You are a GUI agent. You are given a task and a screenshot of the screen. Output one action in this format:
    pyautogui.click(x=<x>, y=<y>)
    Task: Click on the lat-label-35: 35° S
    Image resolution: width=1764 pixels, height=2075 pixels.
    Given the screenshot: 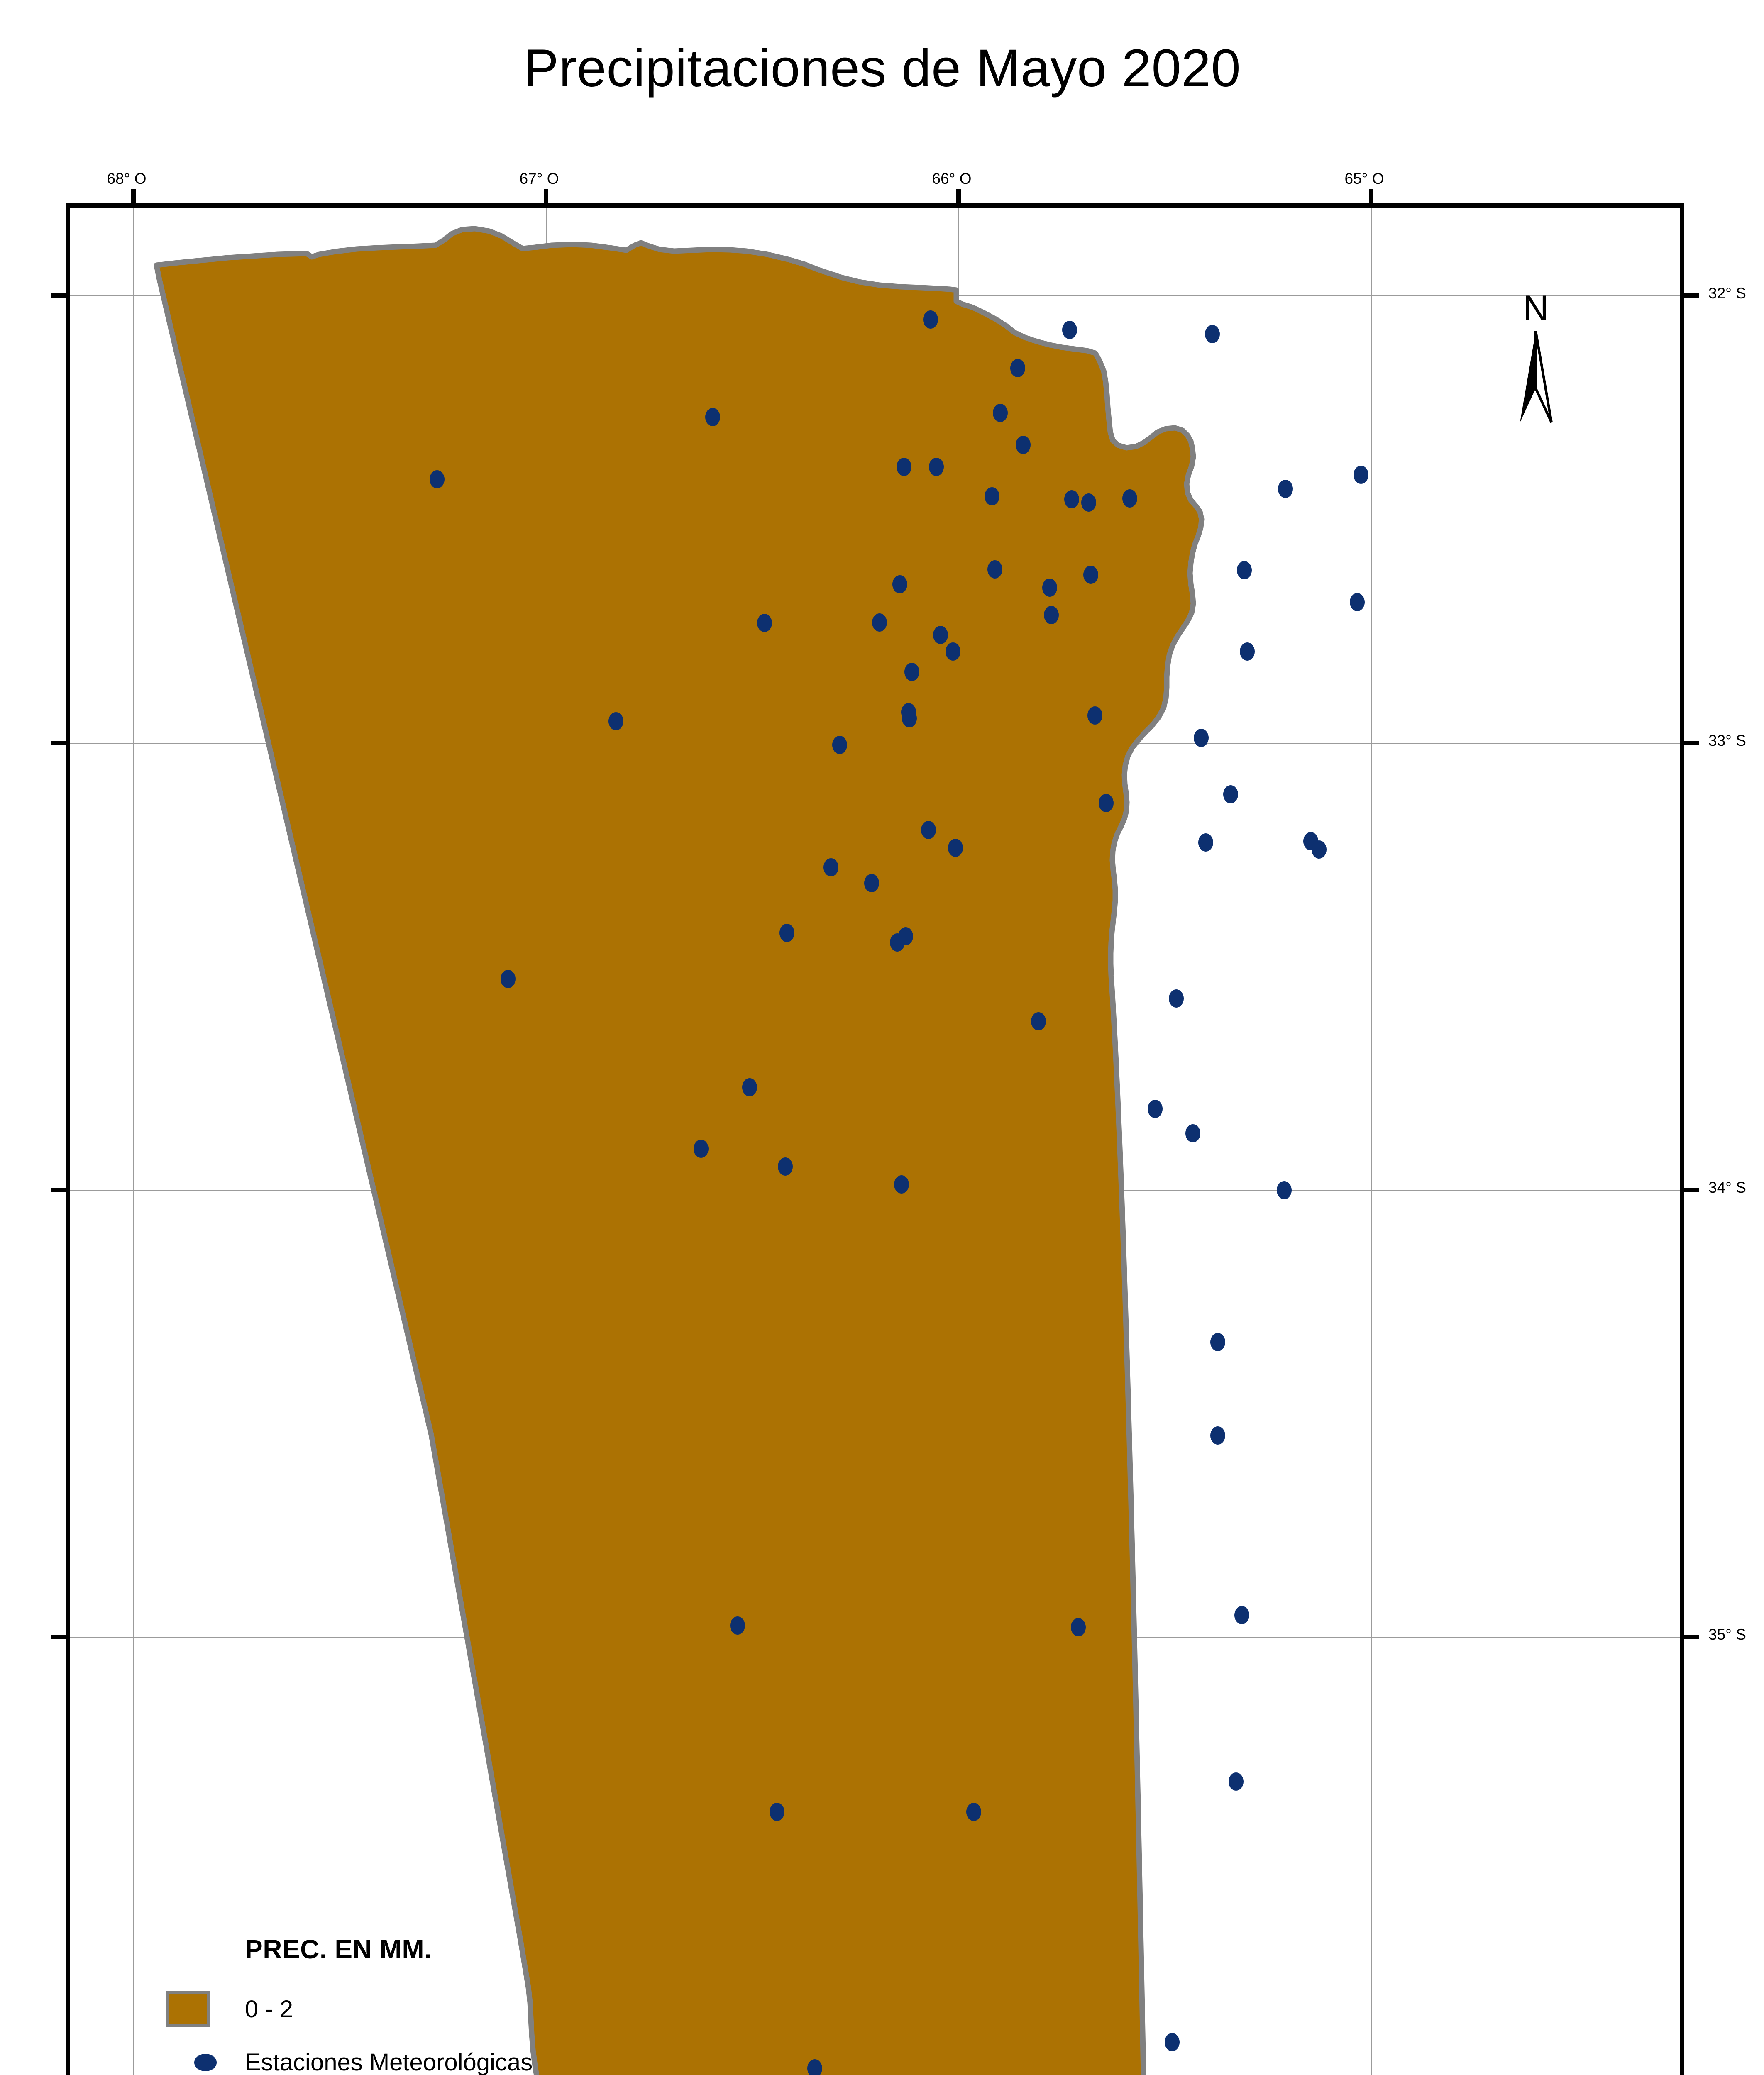 What is the action you would take?
    pyautogui.click(x=1727, y=1634)
    